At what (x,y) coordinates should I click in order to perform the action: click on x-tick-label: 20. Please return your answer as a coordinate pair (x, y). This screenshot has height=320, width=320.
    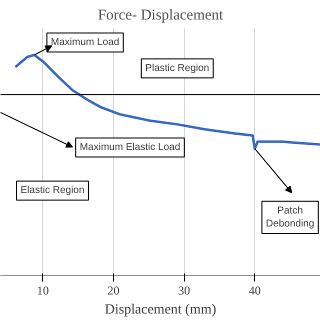
    Looking at the image, I should click on (114, 291).